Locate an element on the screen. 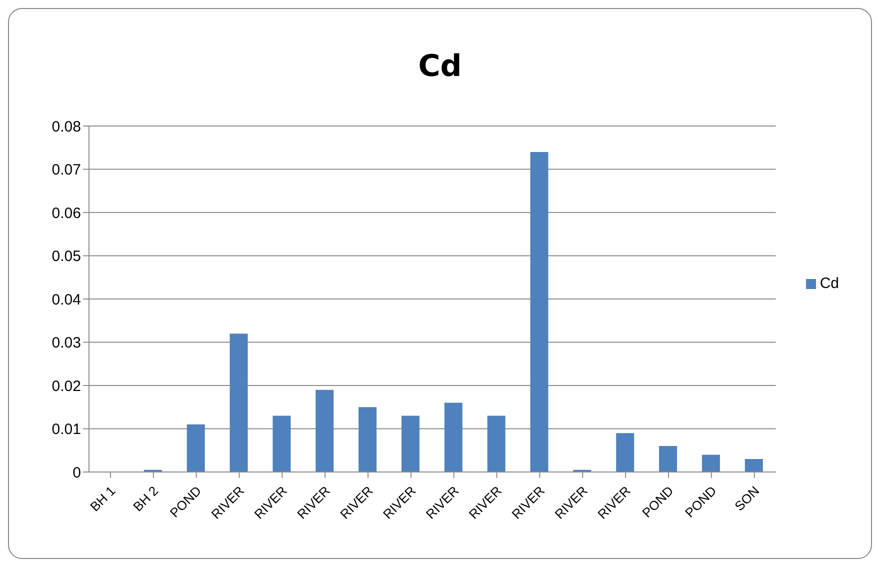  x-tick-label: BH 2 is located at coordinates (146, 498).